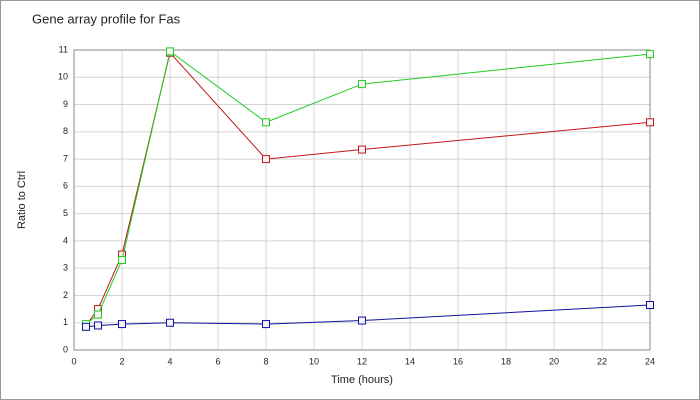 Image resolution: width=700 pixels, height=400 pixels. What do you see at coordinates (65, 186) in the screenshot?
I see `y-tick-label: 6` at bounding box center [65, 186].